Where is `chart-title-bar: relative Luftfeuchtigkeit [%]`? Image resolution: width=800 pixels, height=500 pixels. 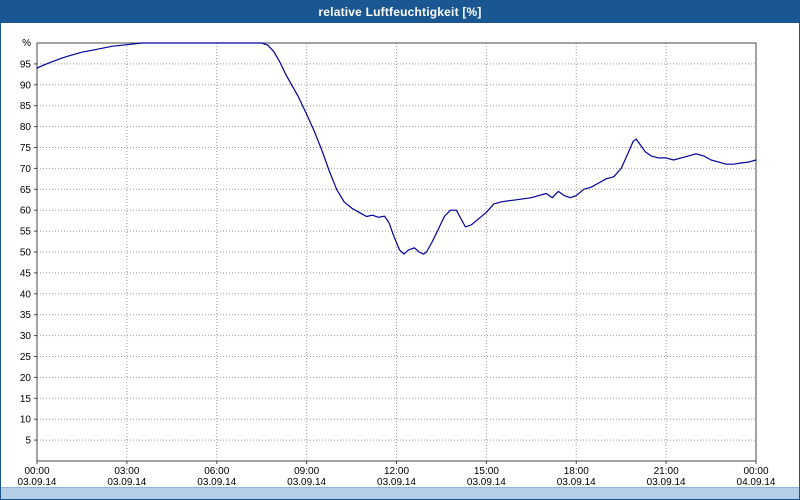 chart-title-bar: relative Luftfeuchtigkeit [%] is located at coordinates (400, 12).